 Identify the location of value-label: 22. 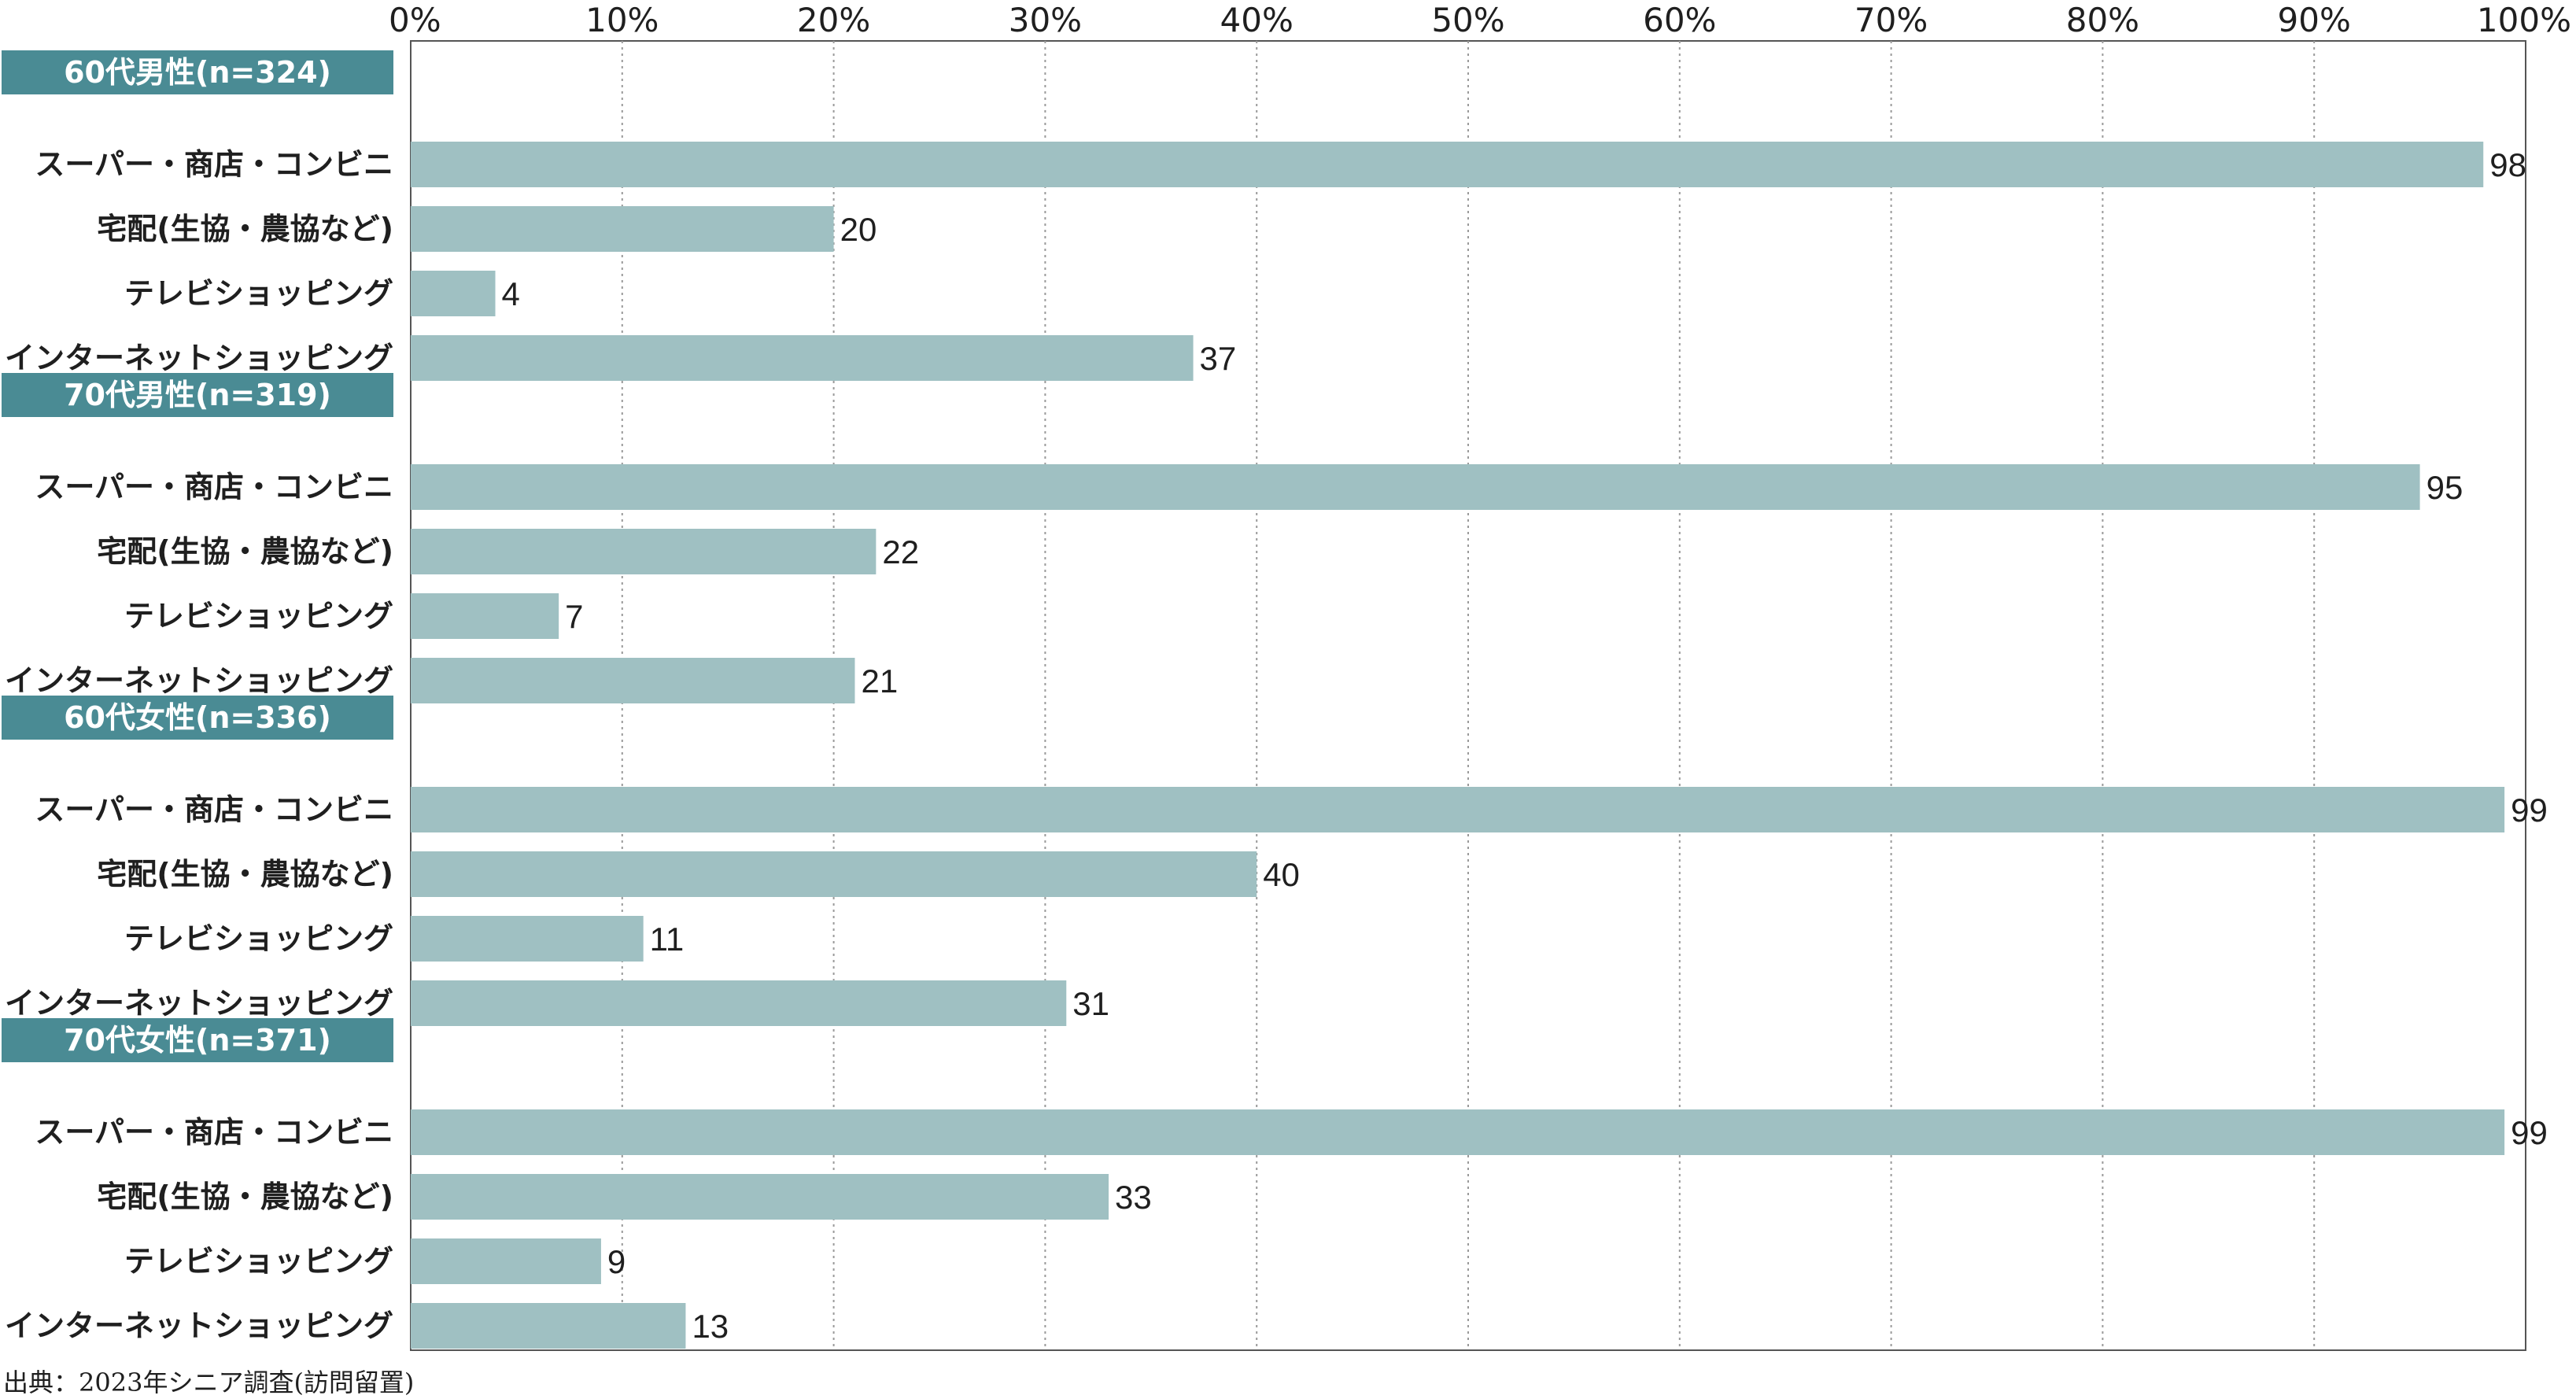
(900, 551).